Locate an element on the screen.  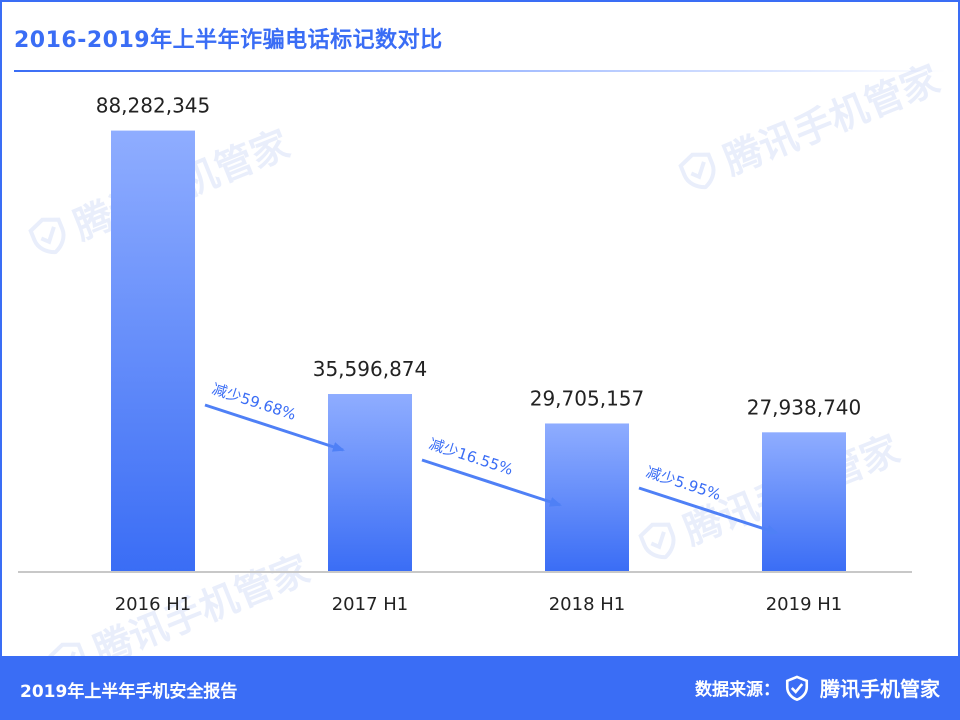
bar-2019-h1 is located at coordinates (804, 502).